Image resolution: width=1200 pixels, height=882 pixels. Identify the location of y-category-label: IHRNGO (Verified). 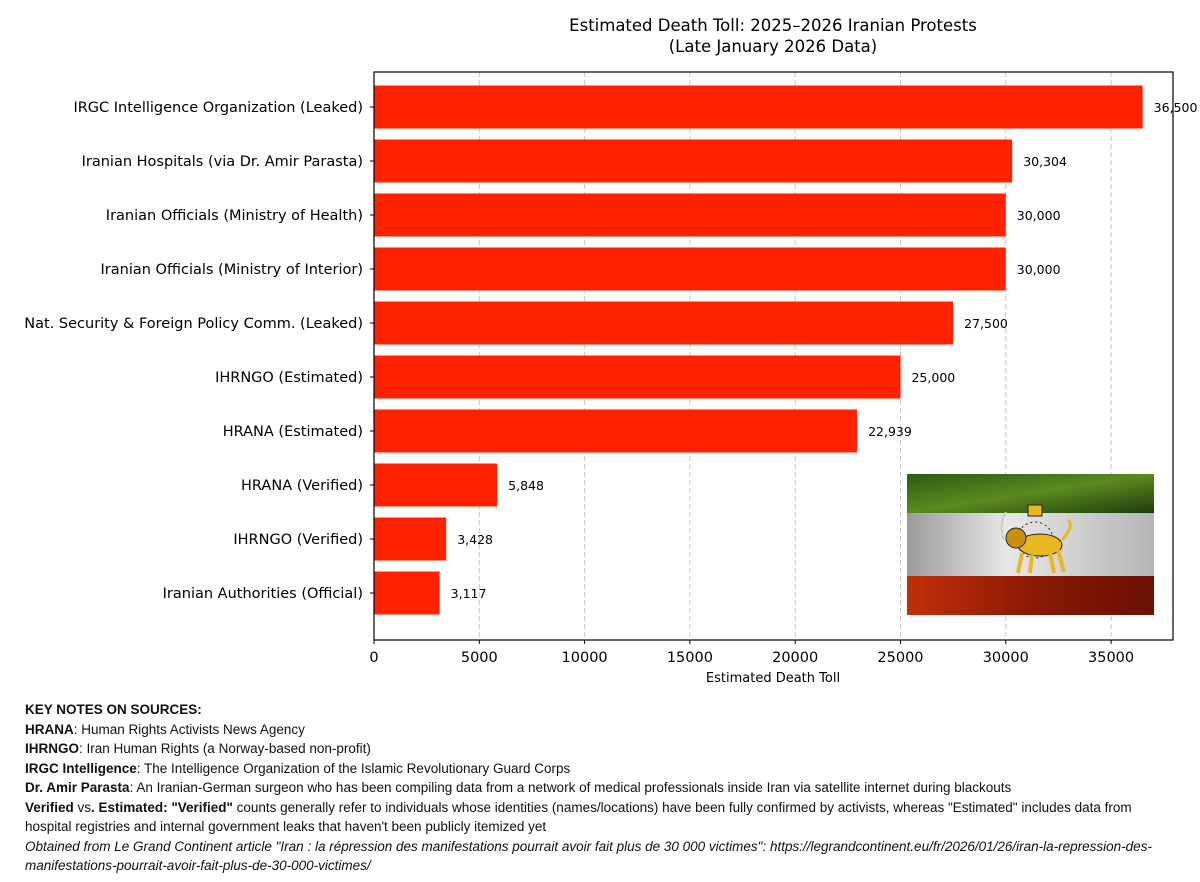
(298, 540).